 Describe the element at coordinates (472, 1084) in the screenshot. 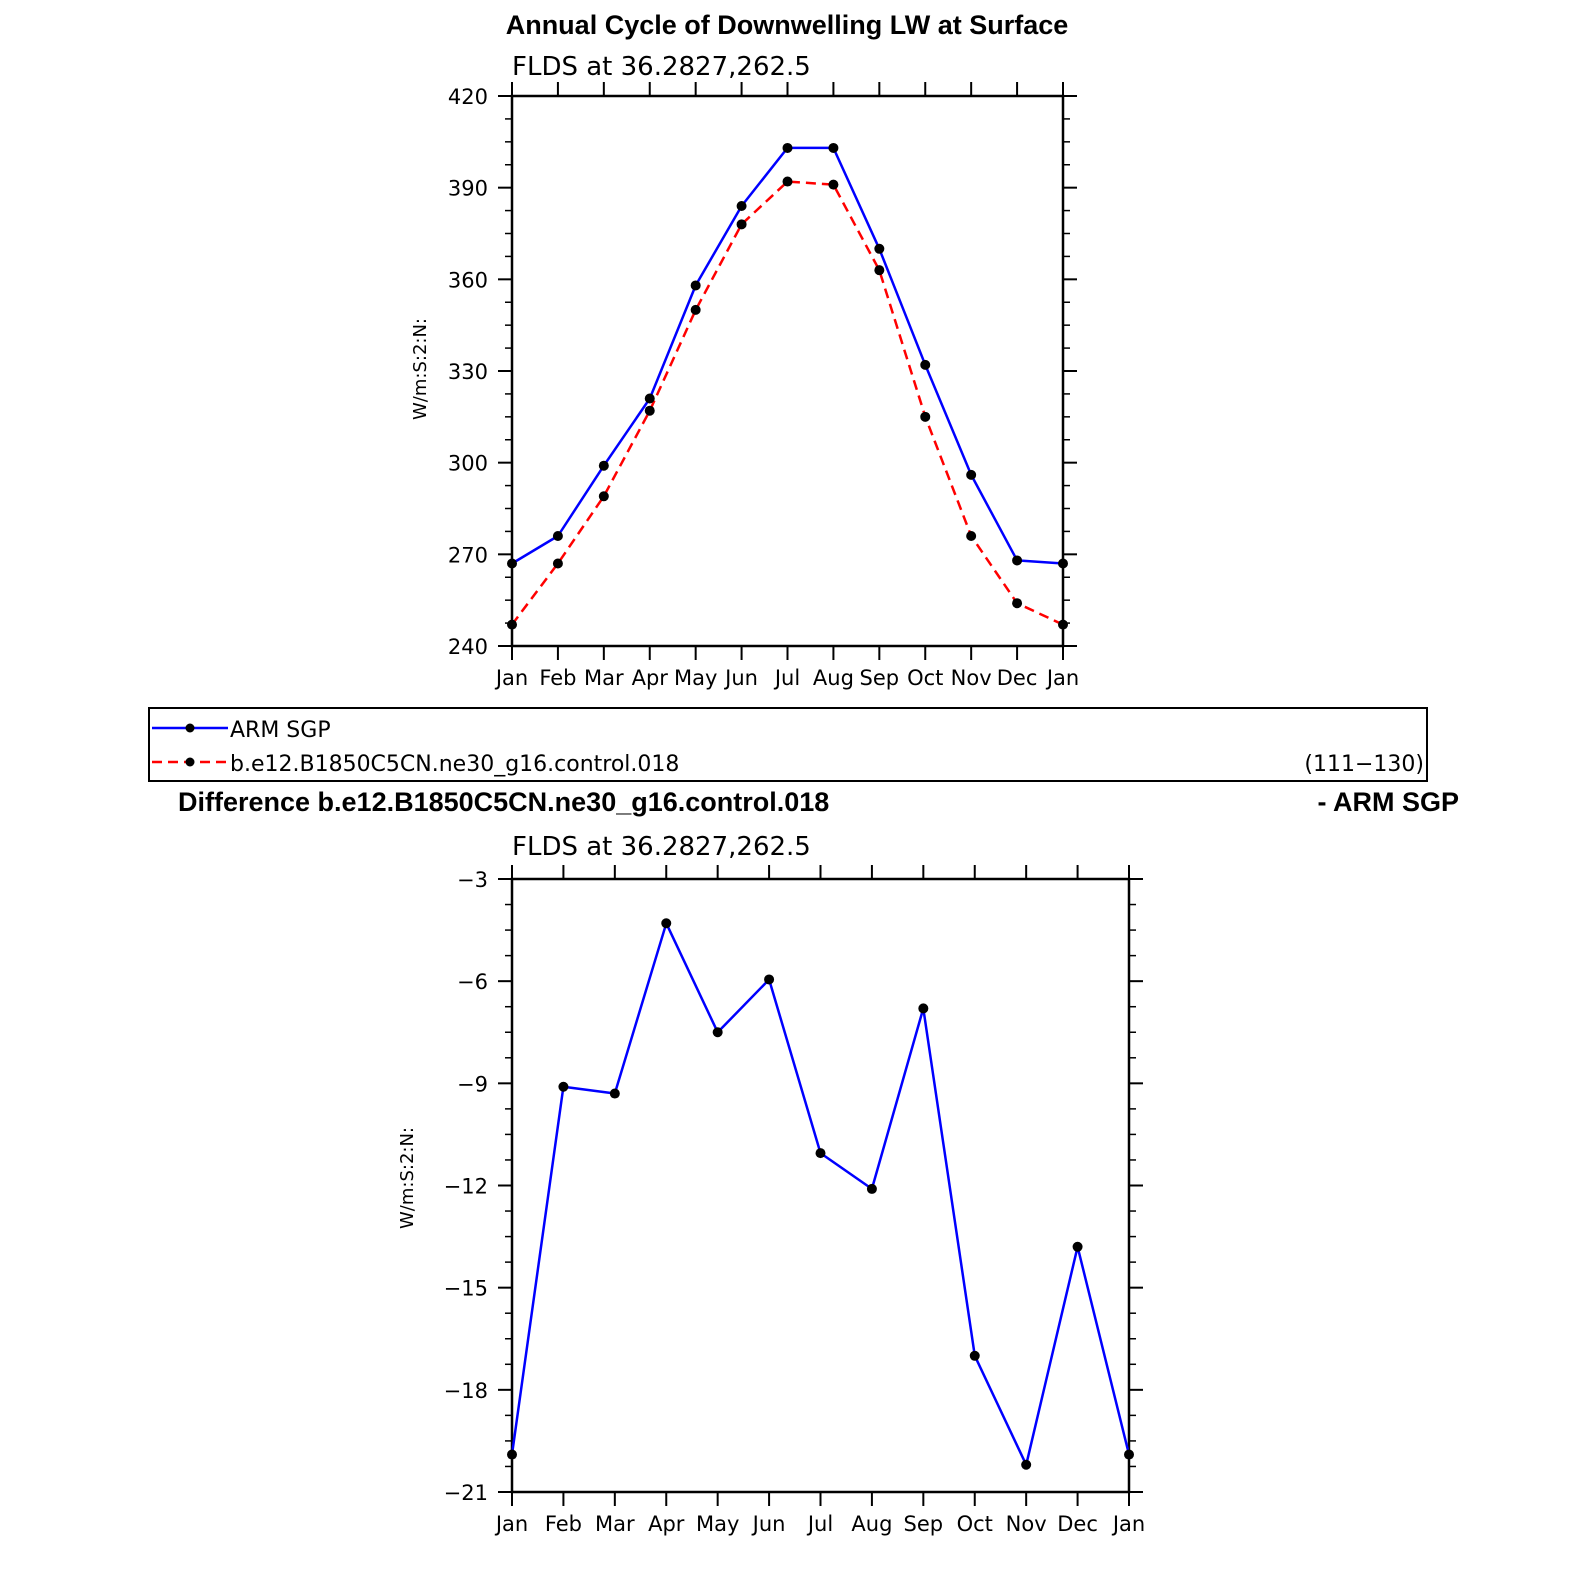

I see `chart-2-ytick-label: −9` at that location.